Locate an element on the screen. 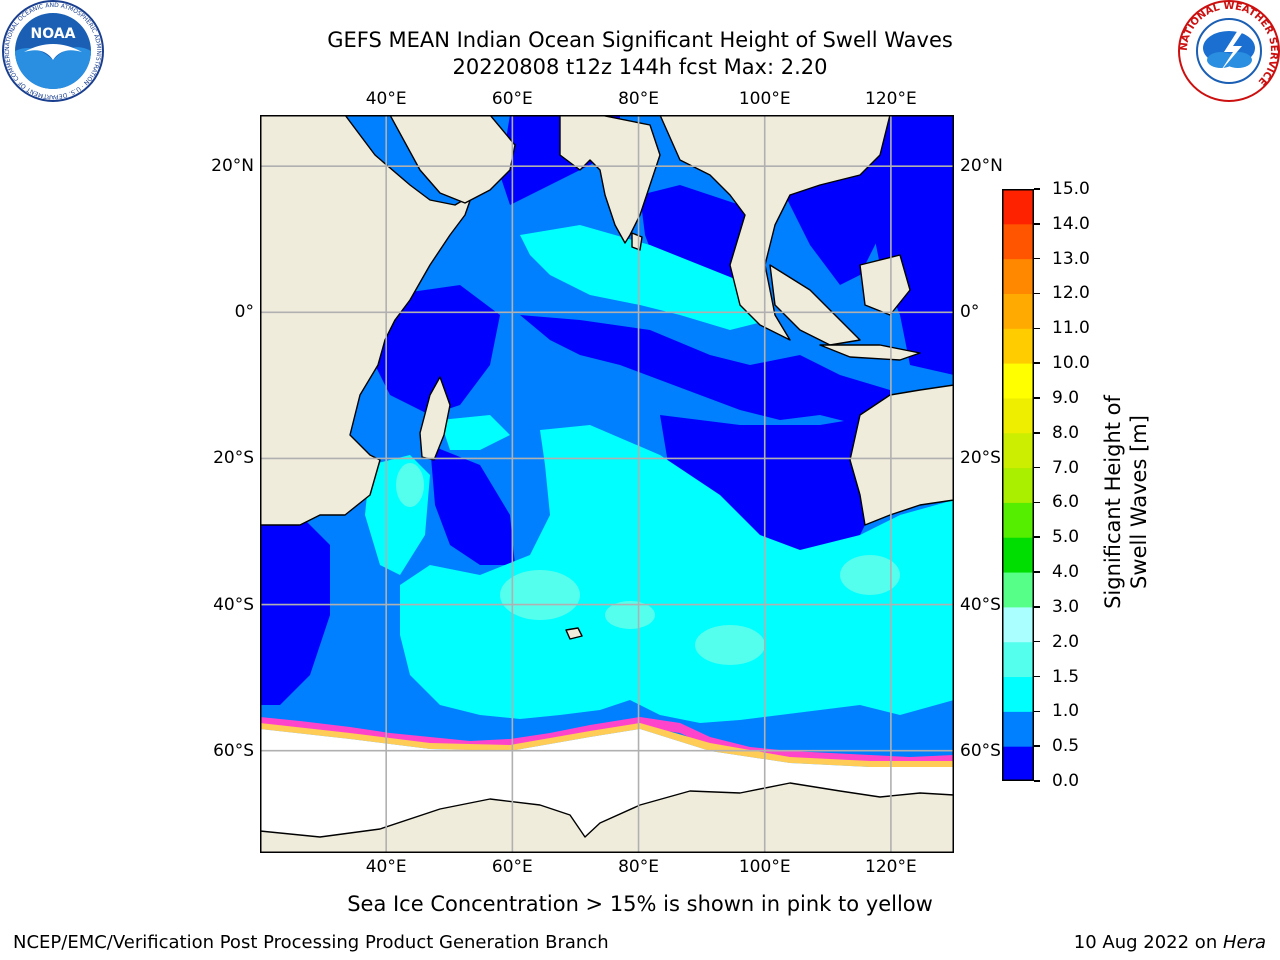 Image resolution: width=1280 pixels, height=960 pixels. lon-tick-top-1: 60°E is located at coordinates (512, 99).